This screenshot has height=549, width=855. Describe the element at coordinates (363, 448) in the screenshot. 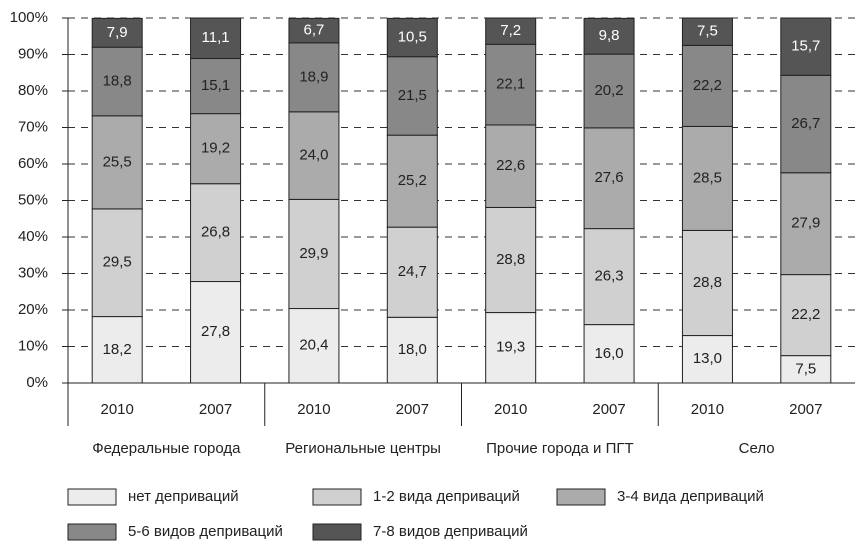

I see `group-label: Региональные центры` at that location.